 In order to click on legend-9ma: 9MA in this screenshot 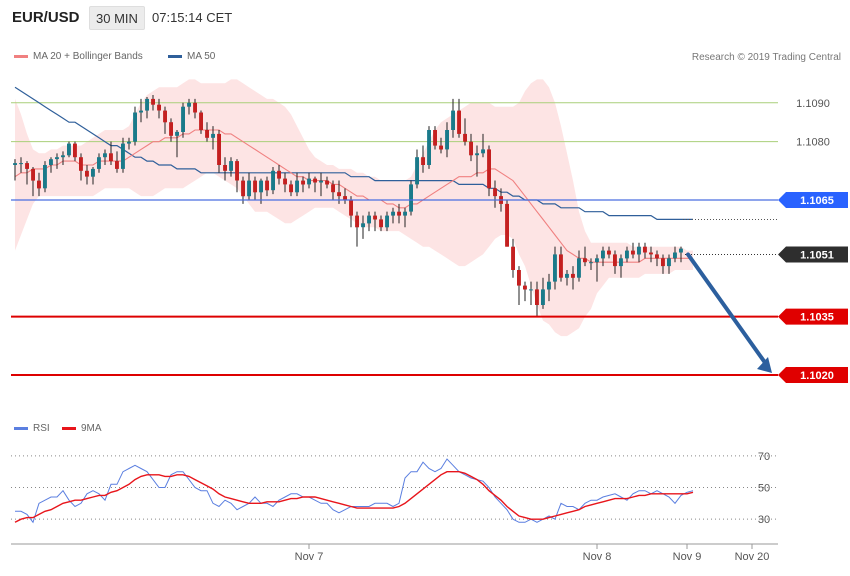, I will do `click(82, 428)`.